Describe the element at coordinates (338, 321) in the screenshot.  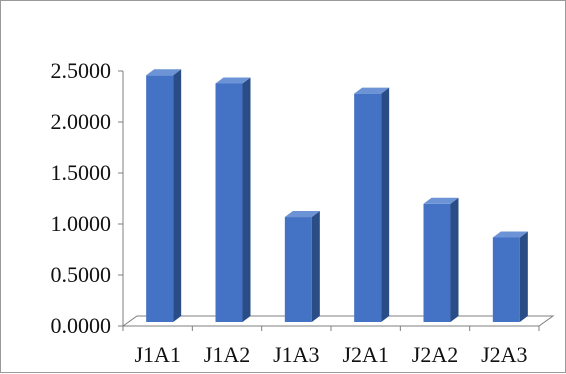
I see `chart-floor` at that location.